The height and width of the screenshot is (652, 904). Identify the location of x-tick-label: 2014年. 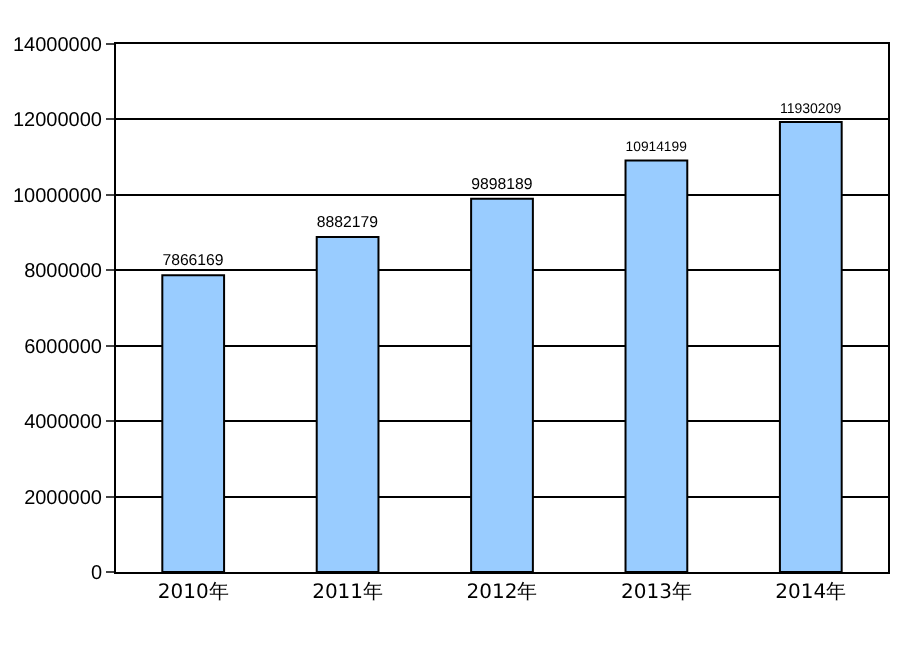
(811, 592).